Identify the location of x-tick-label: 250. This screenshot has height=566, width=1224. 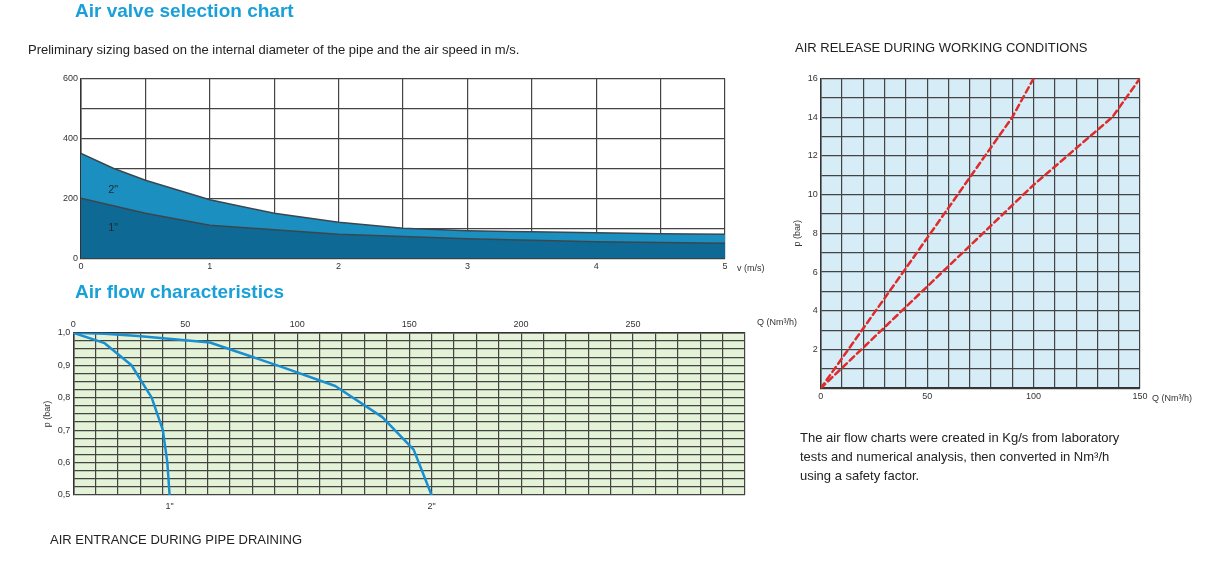
(633, 323).